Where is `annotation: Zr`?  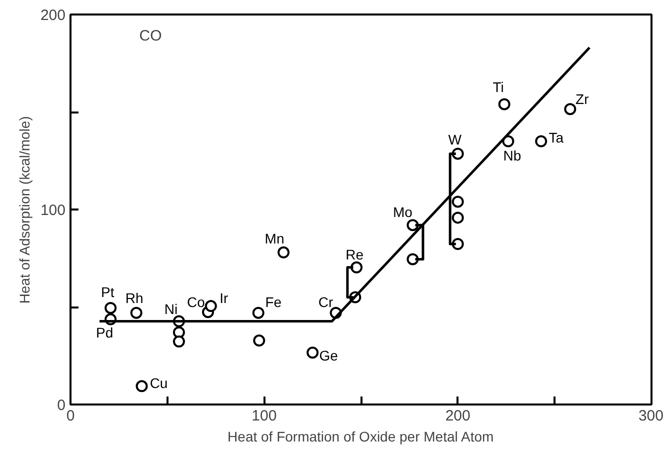
annotation: Zr is located at coordinates (583, 99).